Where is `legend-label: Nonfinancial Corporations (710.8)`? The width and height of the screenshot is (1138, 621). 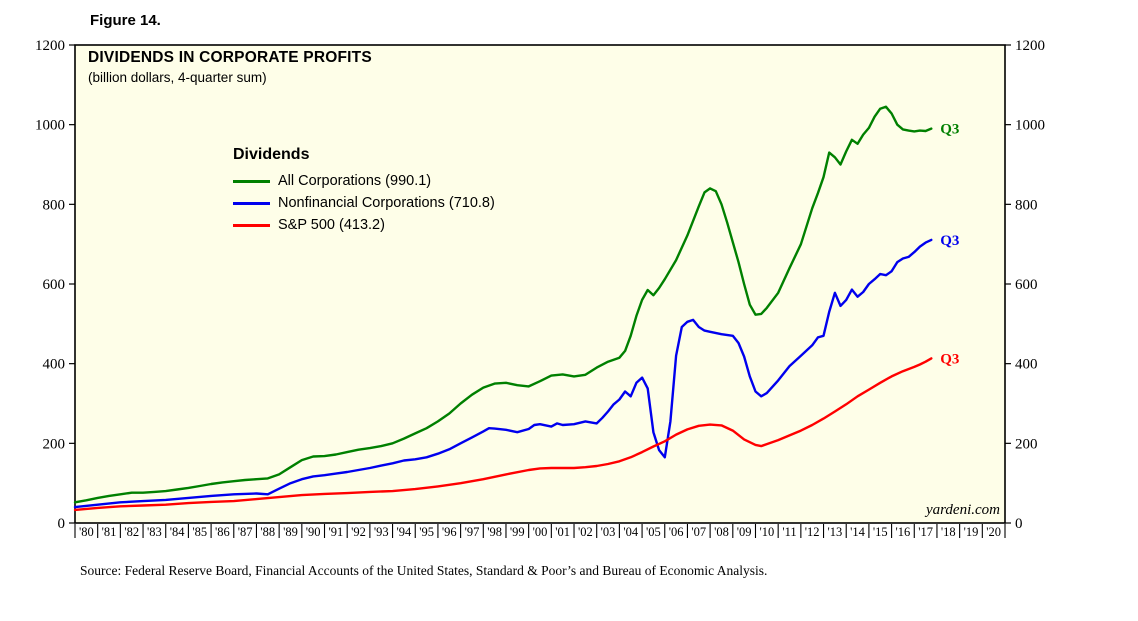
legend-label: Nonfinancial Corporations (710.8) is located at coordinates (386, 203).